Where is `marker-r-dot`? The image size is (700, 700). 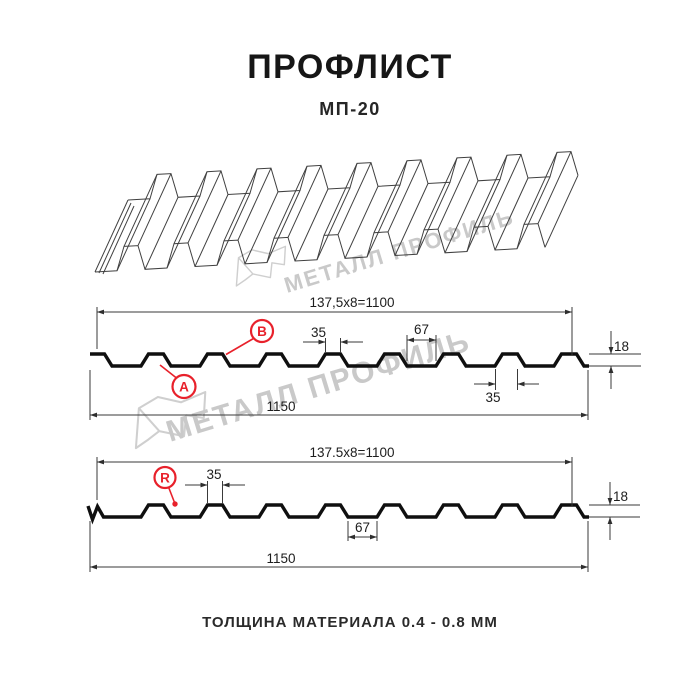
marker-r-dot is located at coordinates (175, 504).